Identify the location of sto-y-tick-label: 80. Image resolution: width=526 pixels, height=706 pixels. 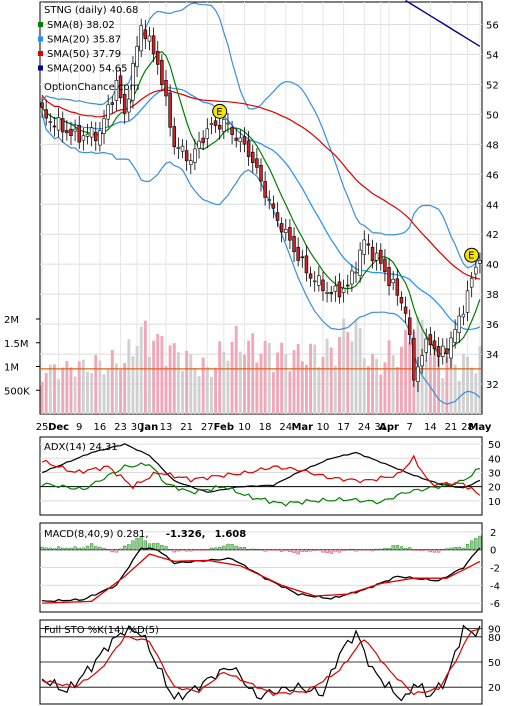
(494, 638).